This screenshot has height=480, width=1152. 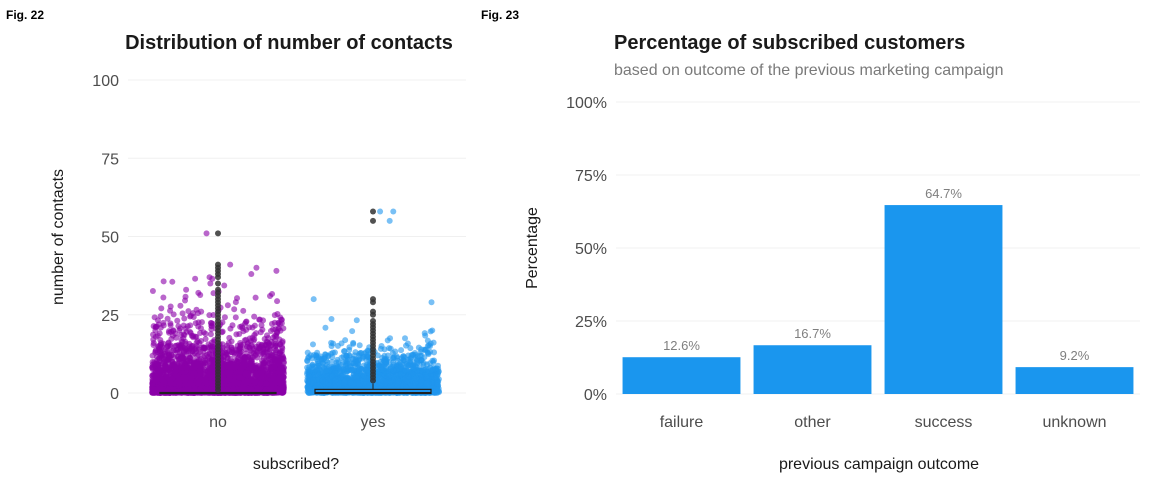 What do you see at coordinates (110, 159) in the screenshot?
I see `y-tick-label: 75` at bounding box center [110, 159].